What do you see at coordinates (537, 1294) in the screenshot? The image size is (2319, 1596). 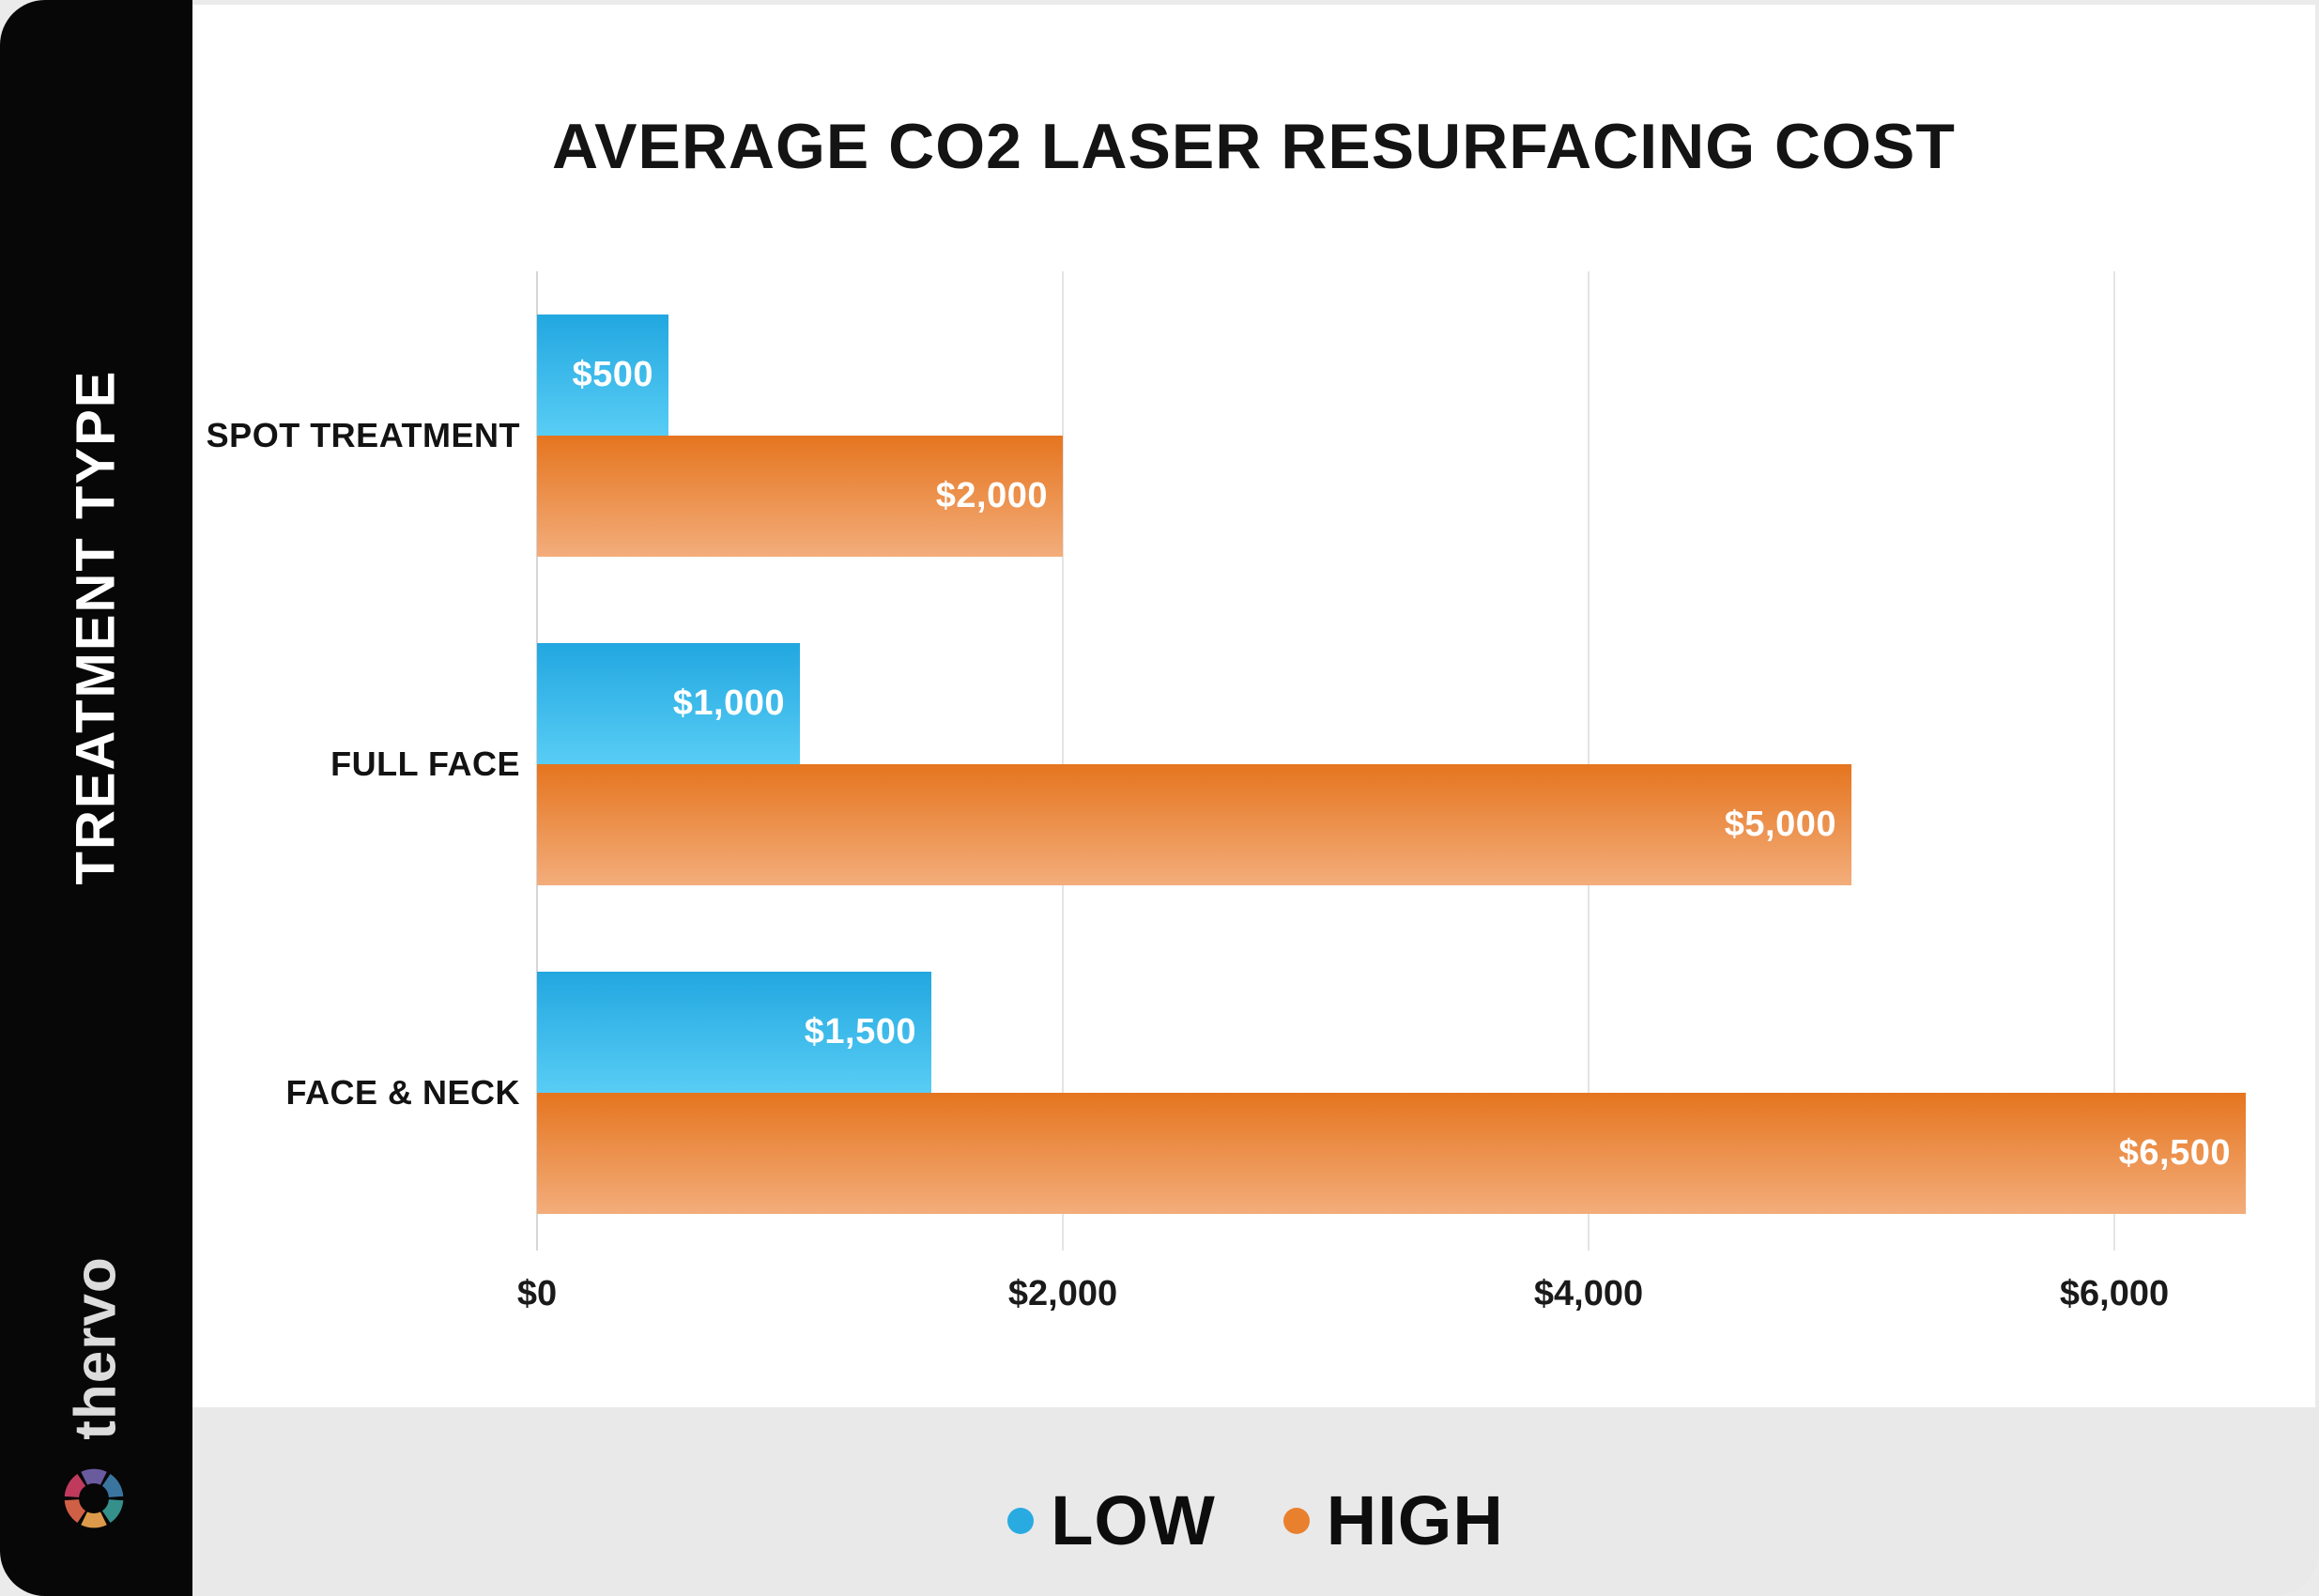 I see `x-tick-label: $0` at bounding box center [537, 1294].